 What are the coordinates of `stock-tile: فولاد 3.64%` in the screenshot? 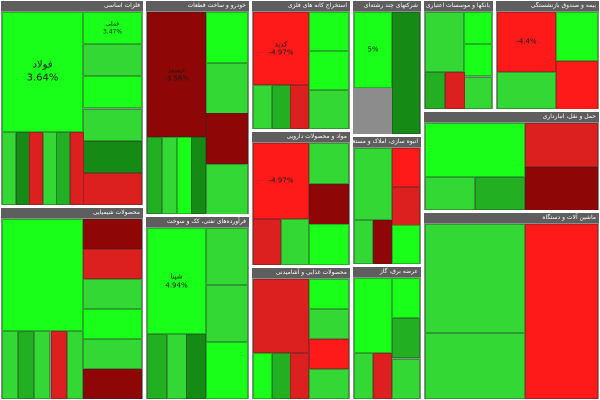 It's located at (42, 72).